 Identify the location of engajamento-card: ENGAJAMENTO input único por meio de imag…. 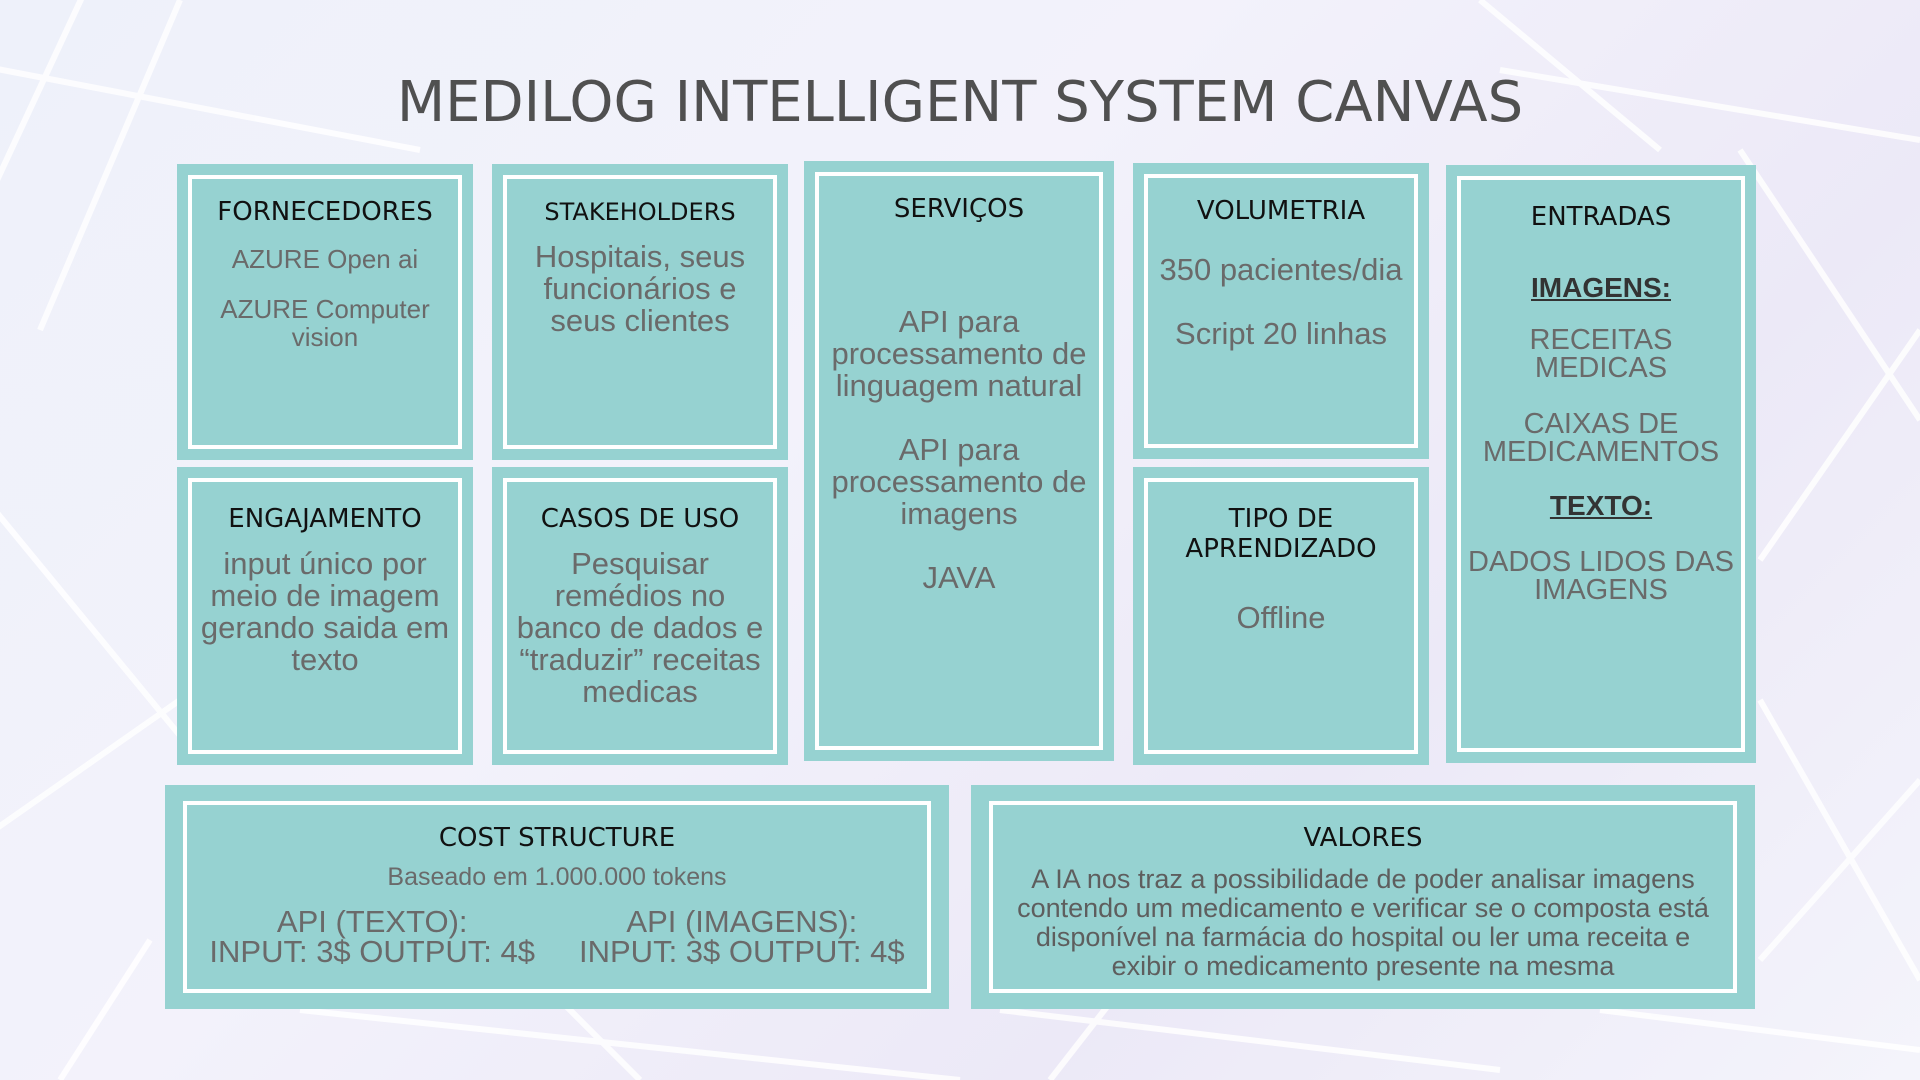
(325, 616).